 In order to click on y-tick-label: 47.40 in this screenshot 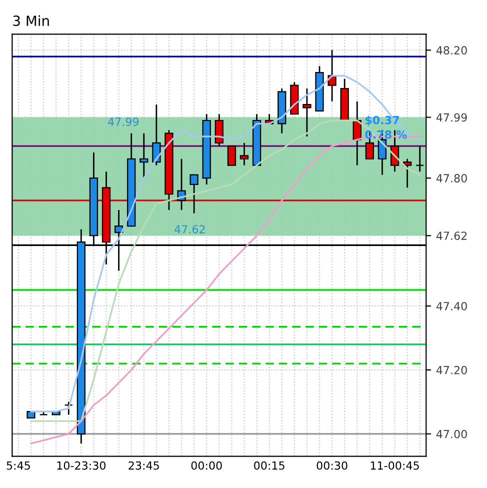, I will do `click(451, 306)`.